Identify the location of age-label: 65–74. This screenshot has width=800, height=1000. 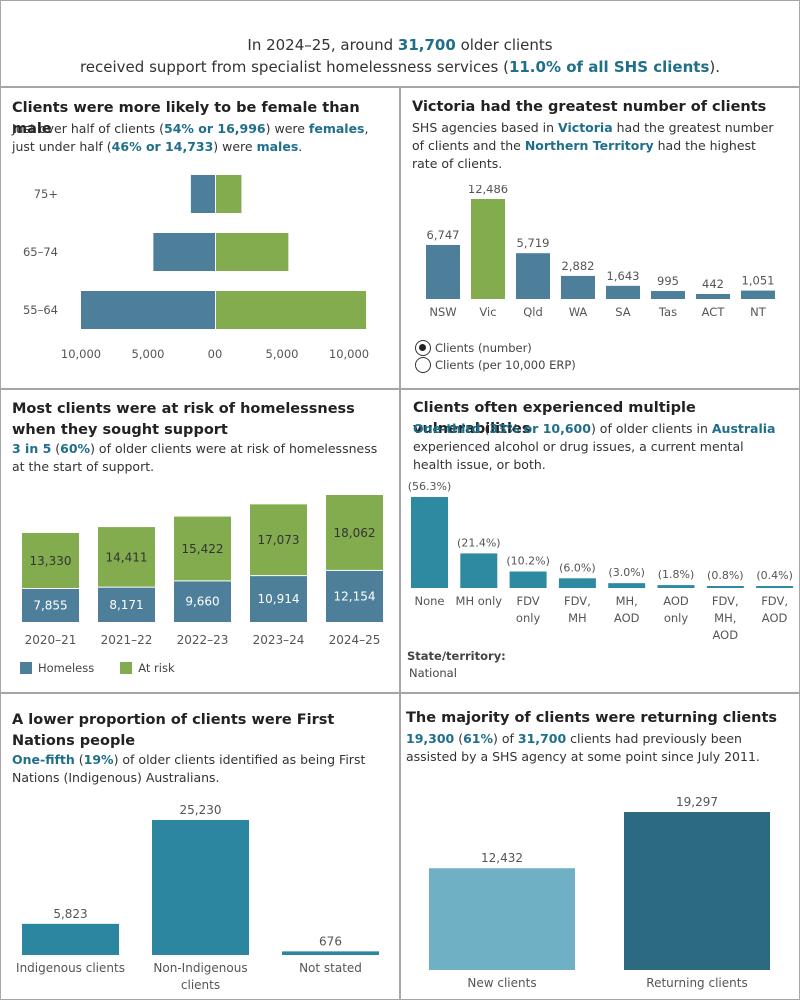
(40, 252).